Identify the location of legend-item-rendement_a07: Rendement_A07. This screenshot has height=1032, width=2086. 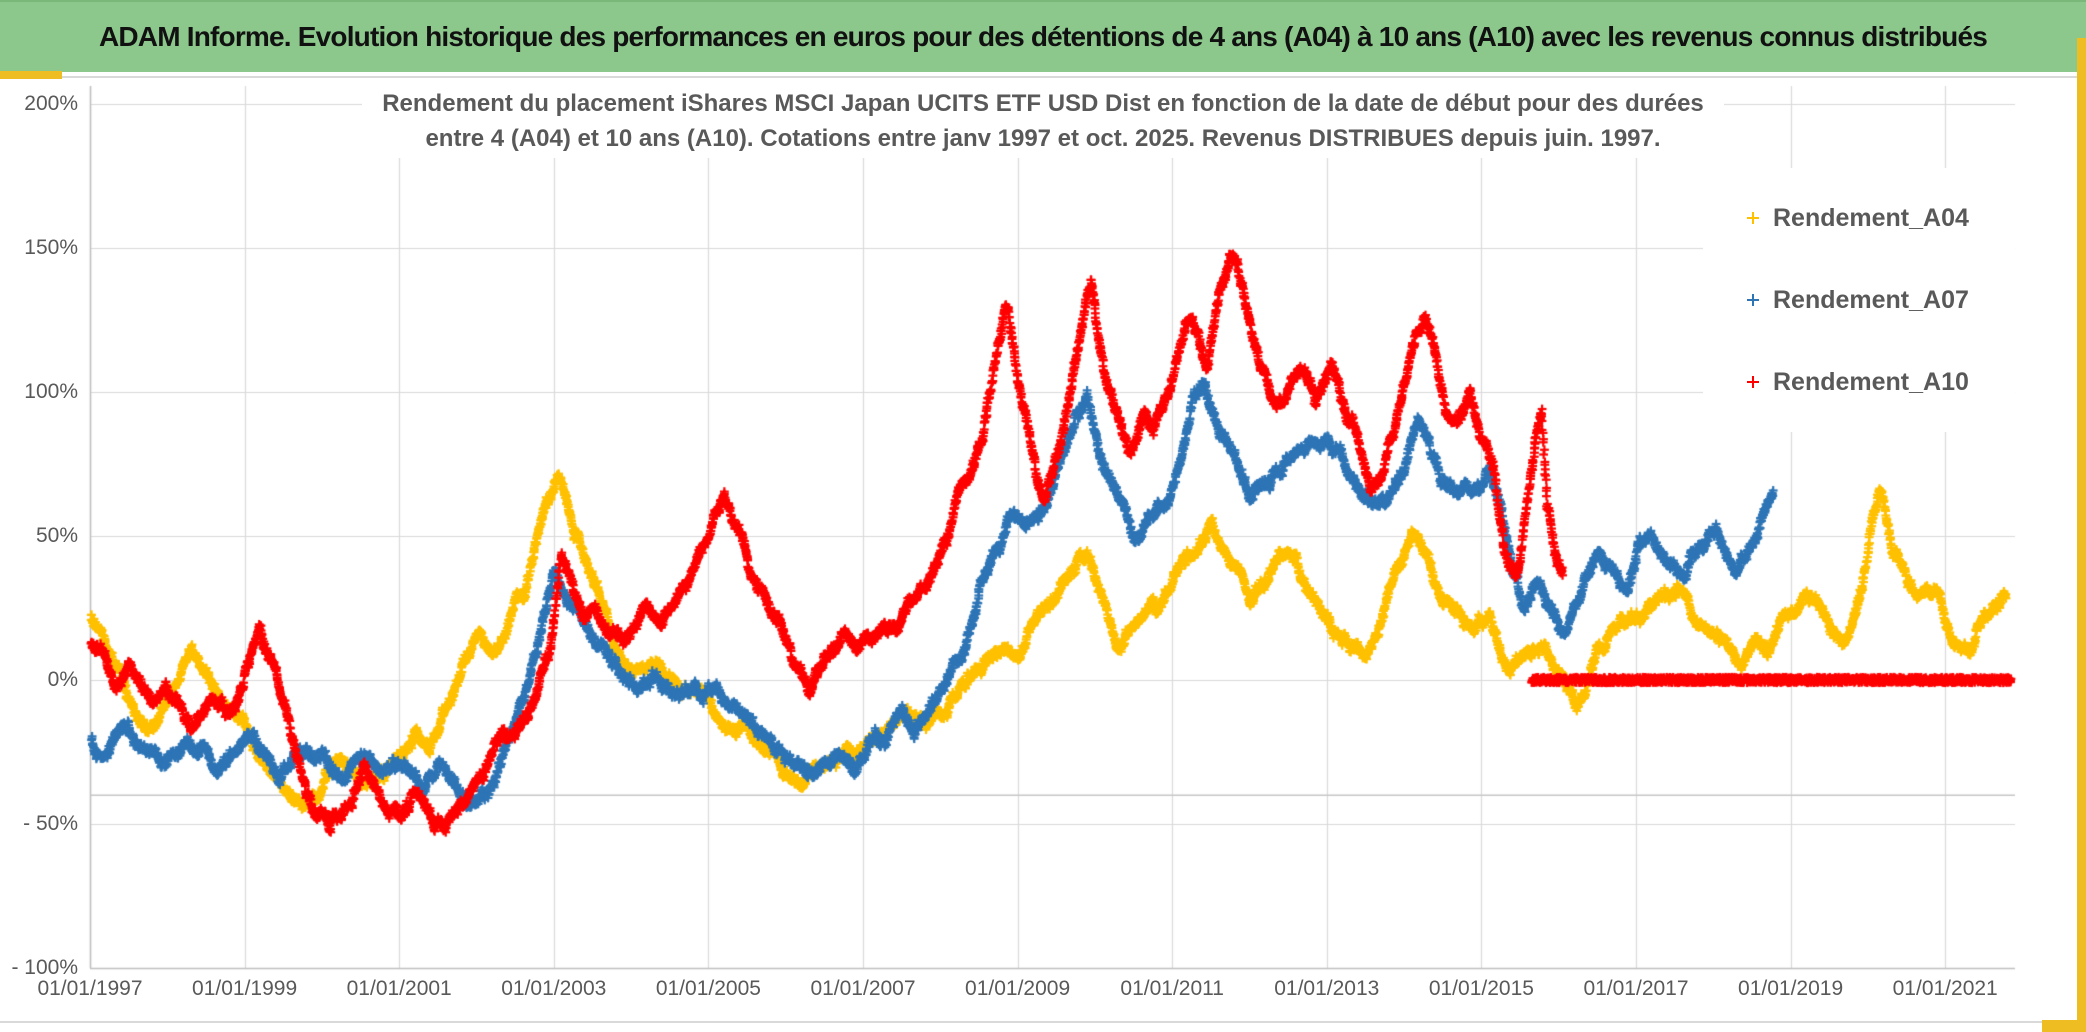
(1858, 300).